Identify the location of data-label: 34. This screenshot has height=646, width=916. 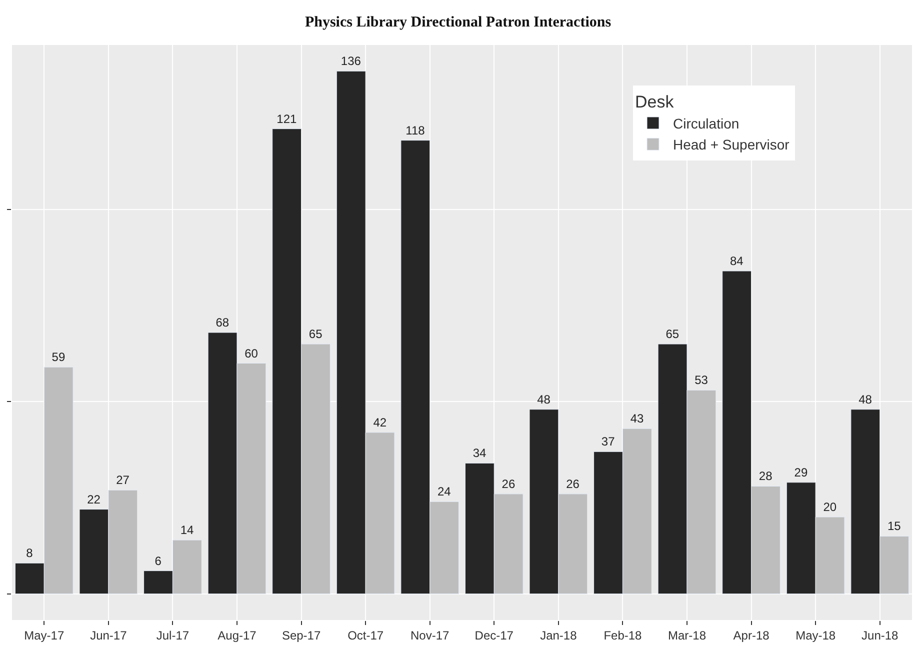
(479, 453).